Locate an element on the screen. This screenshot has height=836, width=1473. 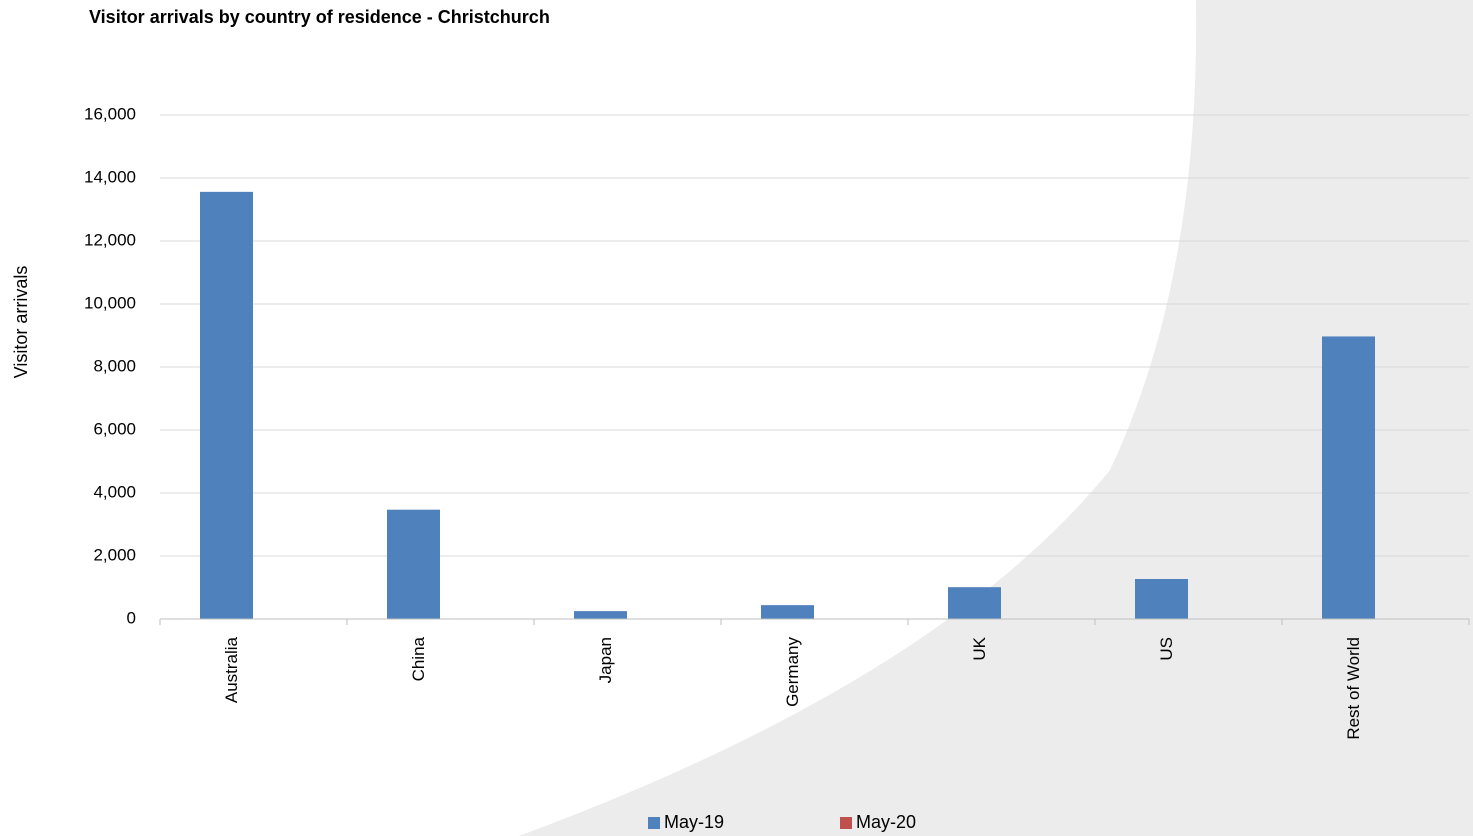
bar-may-19-rest-of-world is located at coordinates (1348, 477).